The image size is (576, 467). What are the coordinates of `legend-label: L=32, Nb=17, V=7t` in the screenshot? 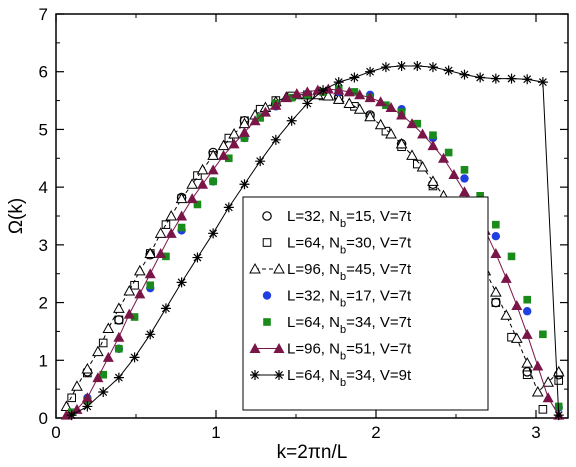 It's located at (349, 299).